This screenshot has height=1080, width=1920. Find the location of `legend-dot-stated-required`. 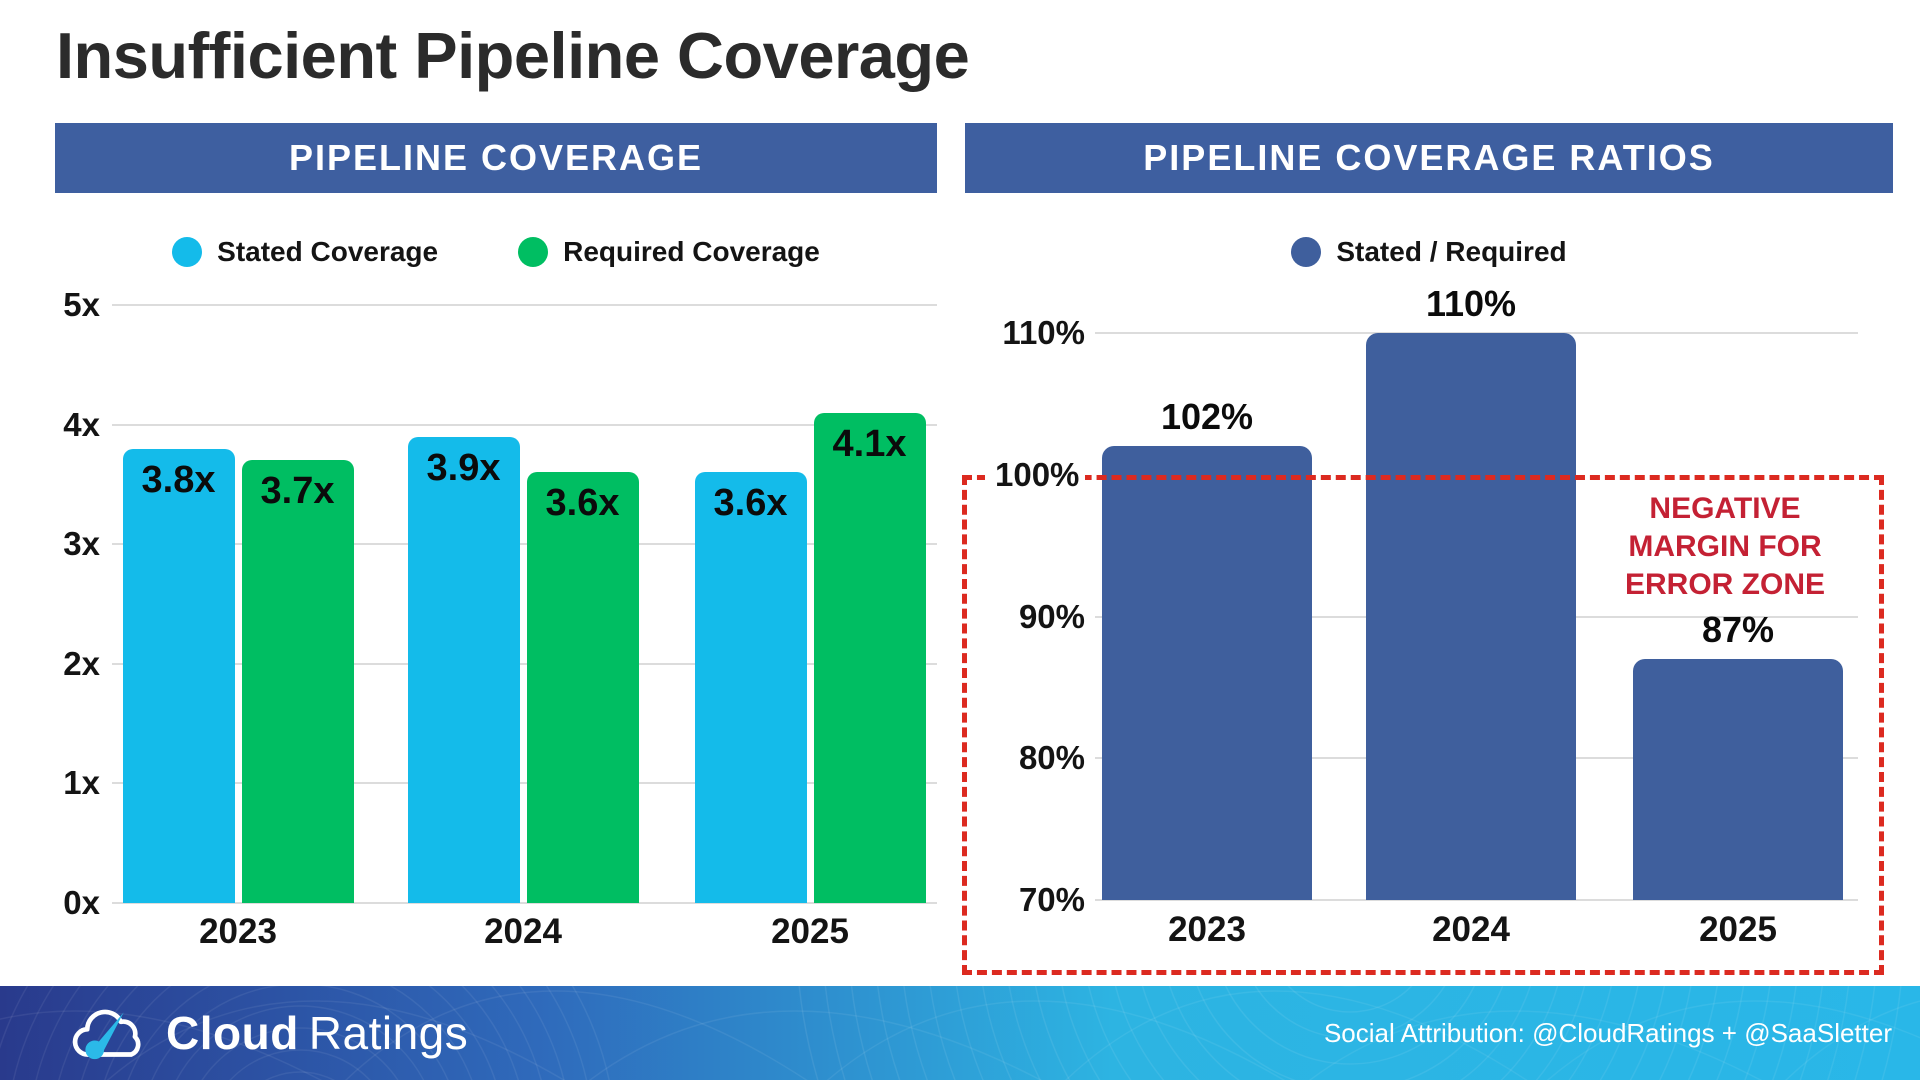

legend-dot-stated-required is located at coordinates (1306, 252).